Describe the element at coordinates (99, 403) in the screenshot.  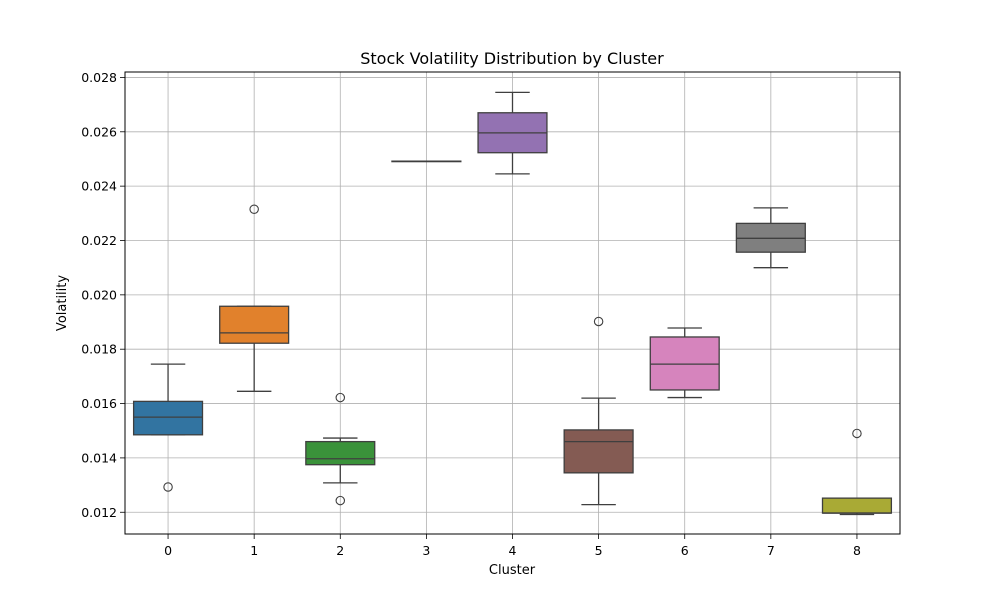
I see `y-tick-label: 0.016` at that location.